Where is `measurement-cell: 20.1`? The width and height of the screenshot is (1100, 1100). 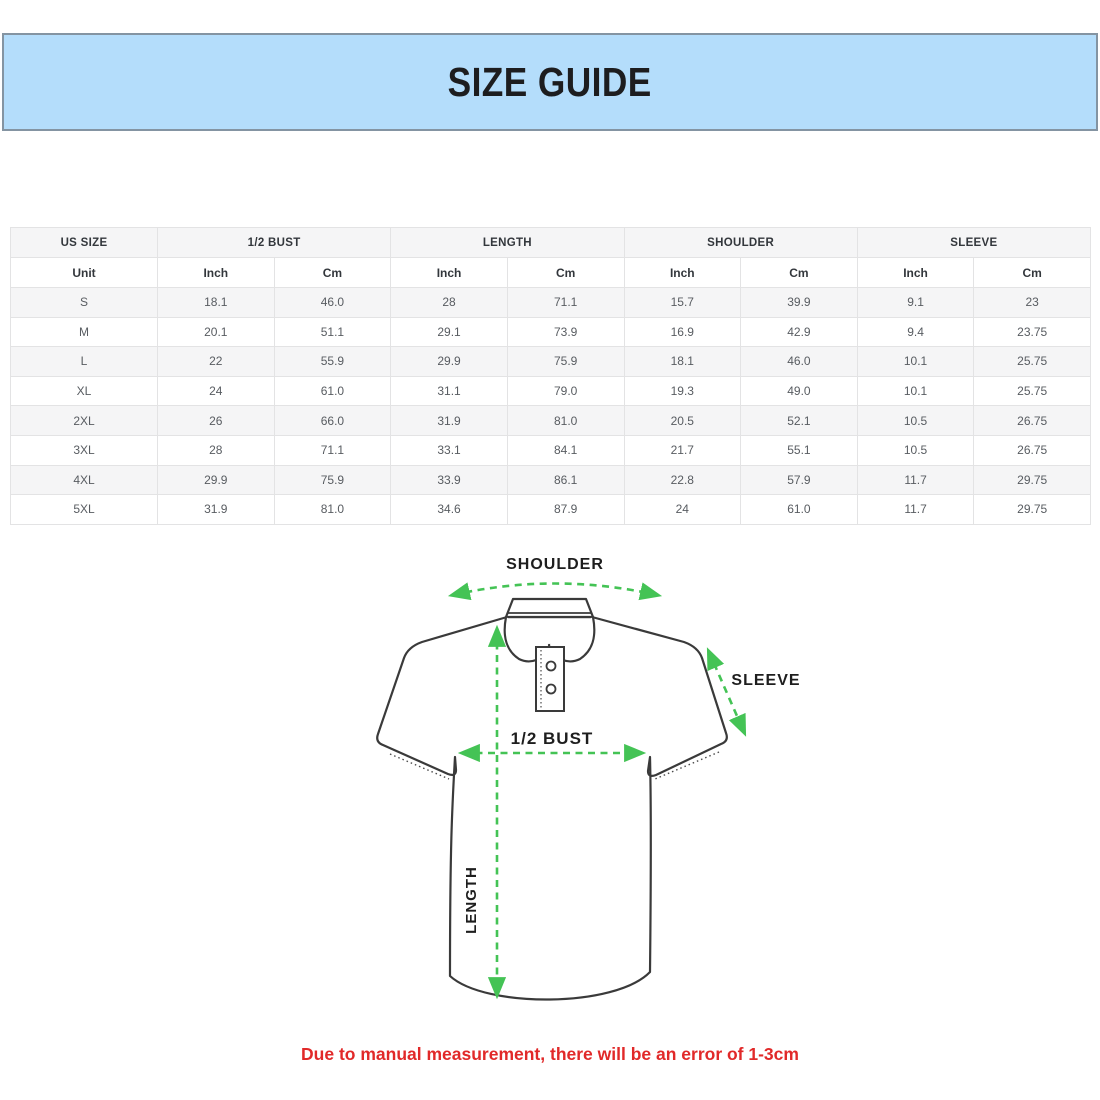
measurement-cell: 20.1 is located at coordinates (216, 332).